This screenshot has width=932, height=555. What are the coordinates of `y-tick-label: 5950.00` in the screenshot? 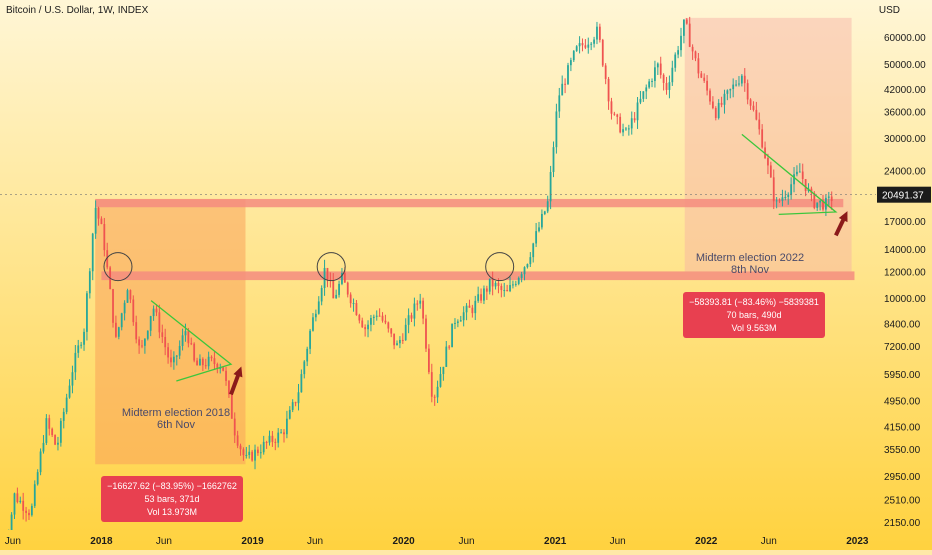 It's located at (902, 375).